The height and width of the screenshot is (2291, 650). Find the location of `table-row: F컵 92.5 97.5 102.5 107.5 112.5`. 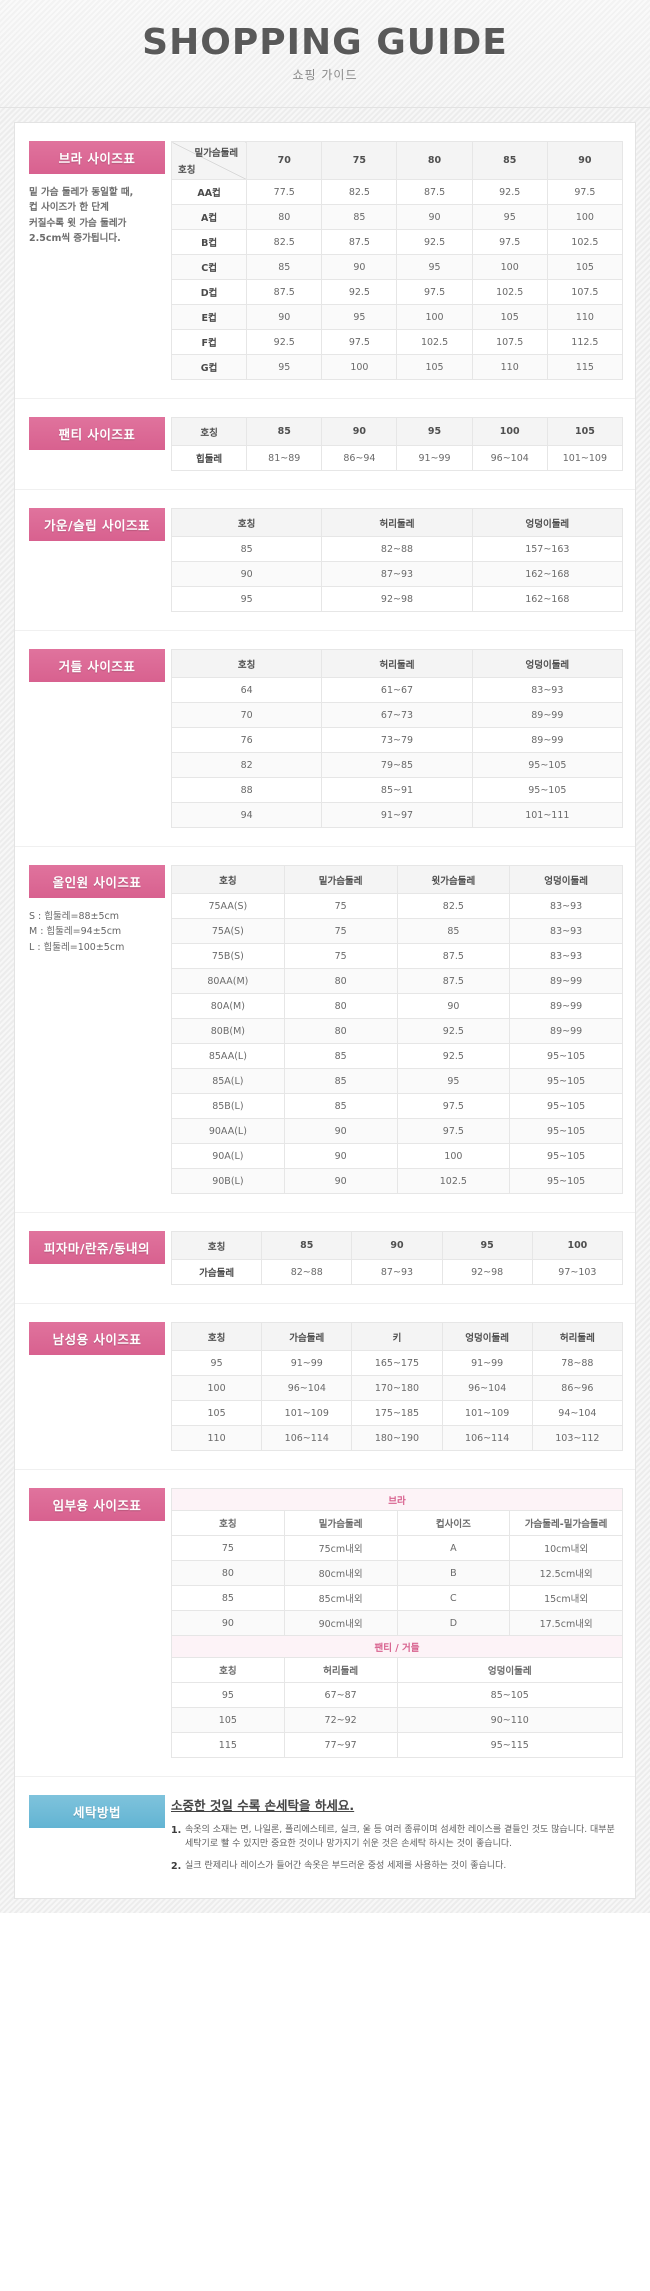

table-row: F컵 92.5 97.5 102.5 107.5 112.5 is located at coordinates (397, 342).